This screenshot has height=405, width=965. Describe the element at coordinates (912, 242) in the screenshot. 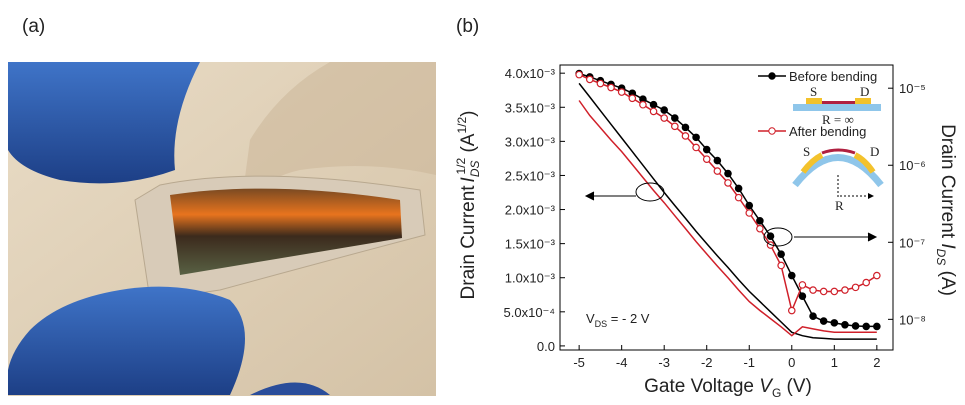

I see `y2-tick-label: 10⁻⁷` at that location.